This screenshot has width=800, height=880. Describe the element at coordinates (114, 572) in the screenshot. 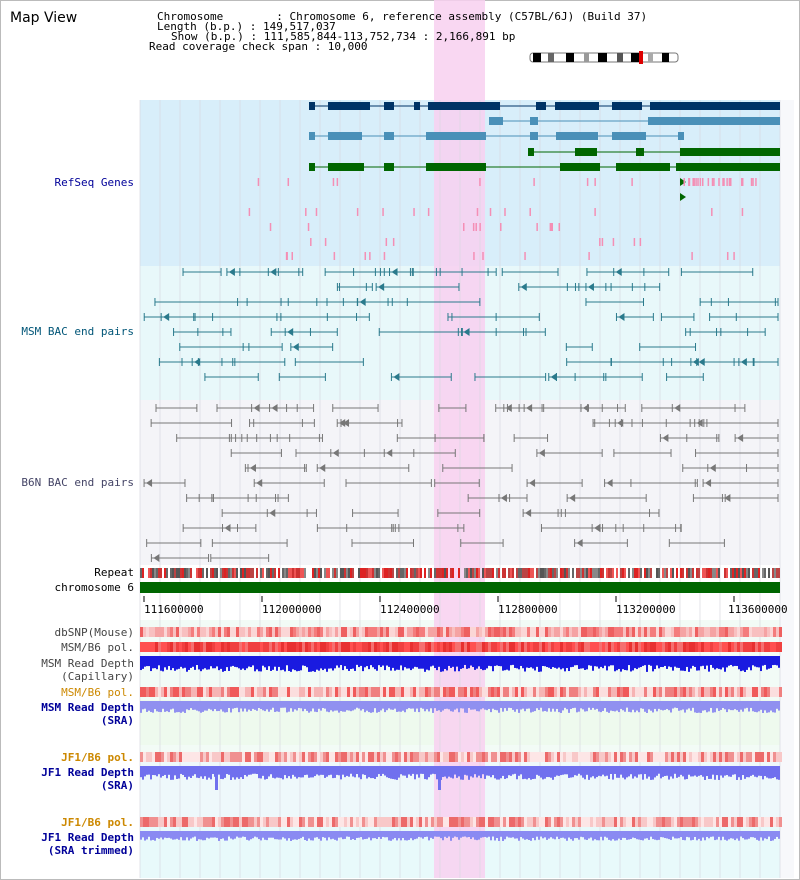

I see `track-label-repeat: Repeat` at that location.